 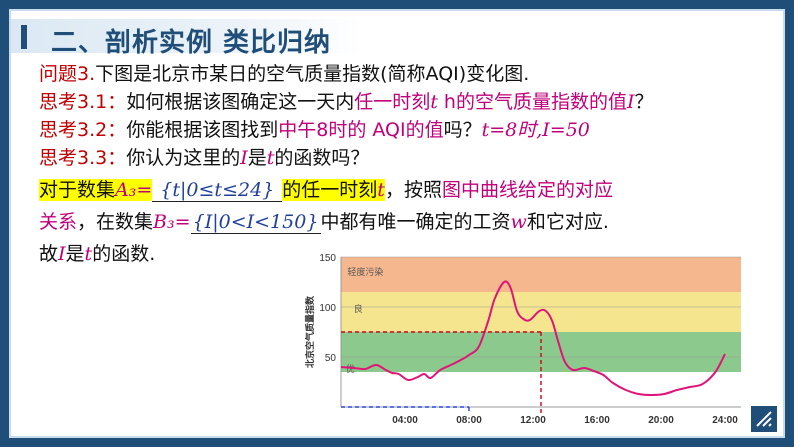 What do you see at coordinates (405, 420) in the screenshot?
I see `x-tick-label: 04:00` at bounding box center [405, 420].